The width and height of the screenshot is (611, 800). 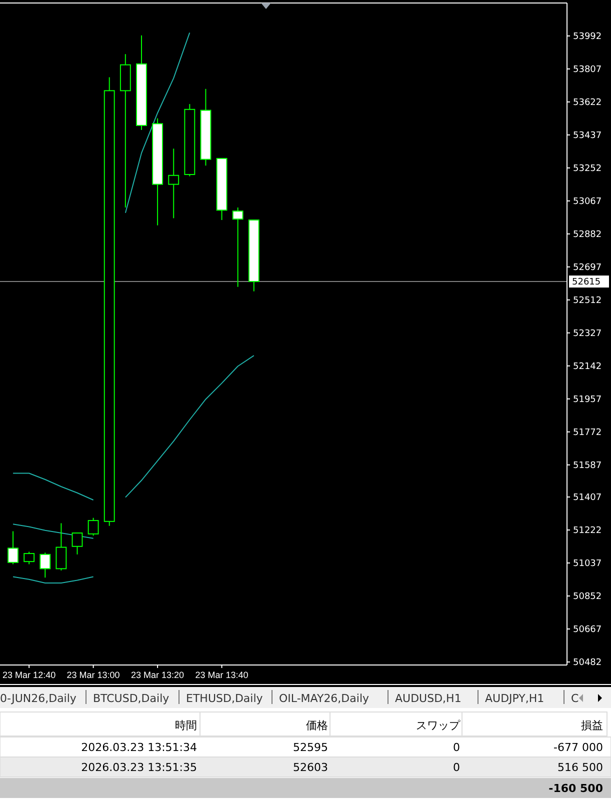 I want to click on y-tick-label: 53252, so click(x=587, y=169).